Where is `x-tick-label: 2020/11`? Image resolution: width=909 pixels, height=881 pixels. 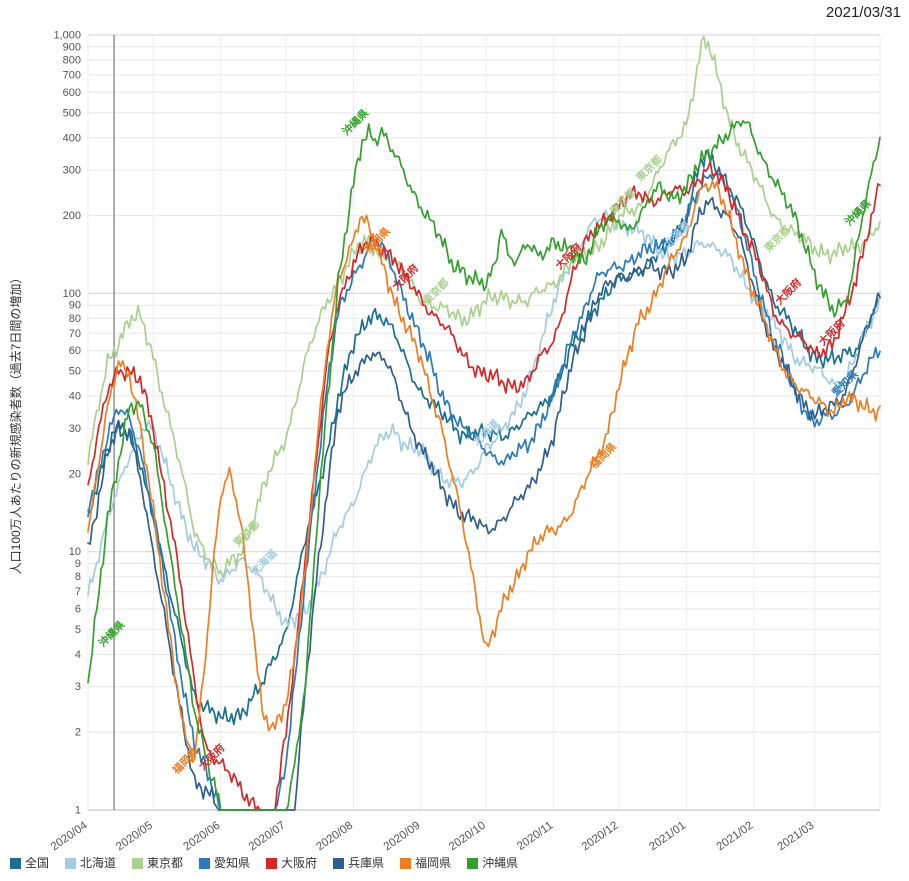 x-tick-label: 2020/11 is located at coordinates (535, 836).